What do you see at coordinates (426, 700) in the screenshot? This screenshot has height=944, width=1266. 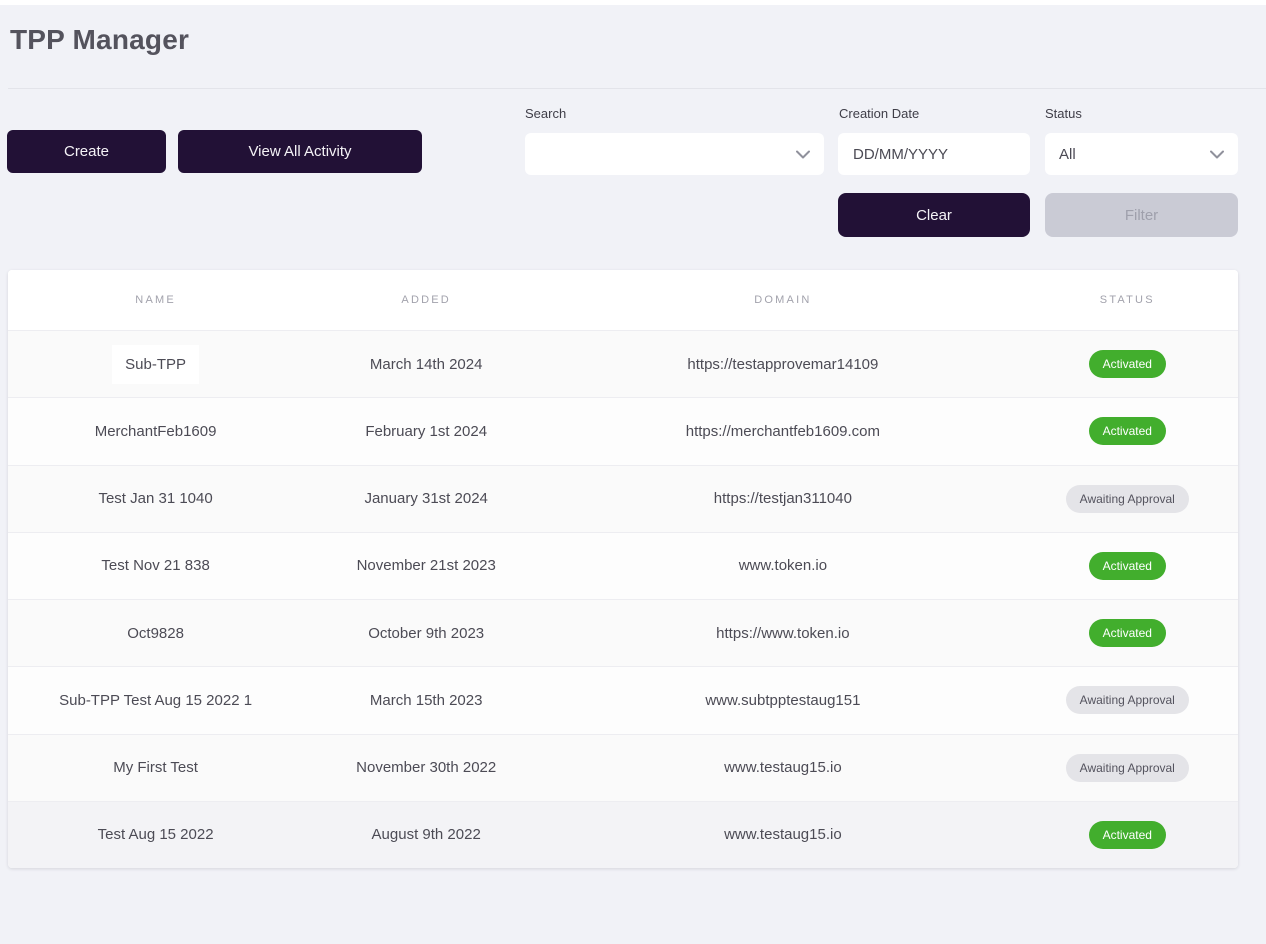 I see `cell-added: March 15th 2023` at bounding box center [426, 700].